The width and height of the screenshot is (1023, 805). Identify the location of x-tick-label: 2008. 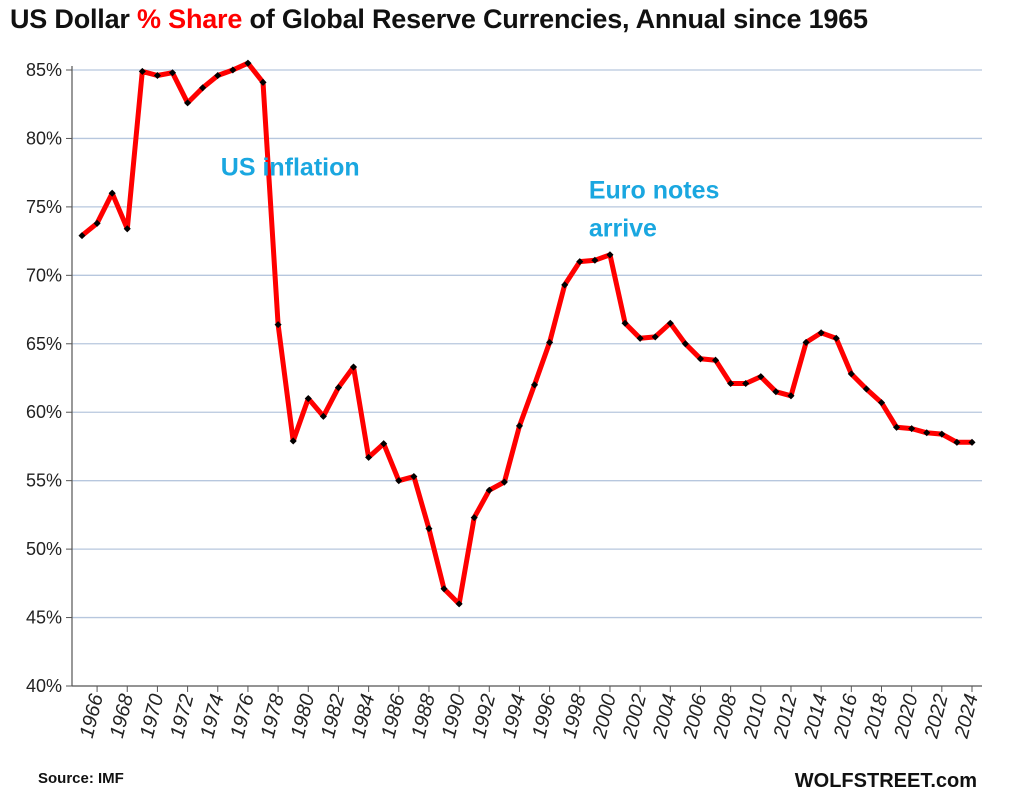
(725, 716).